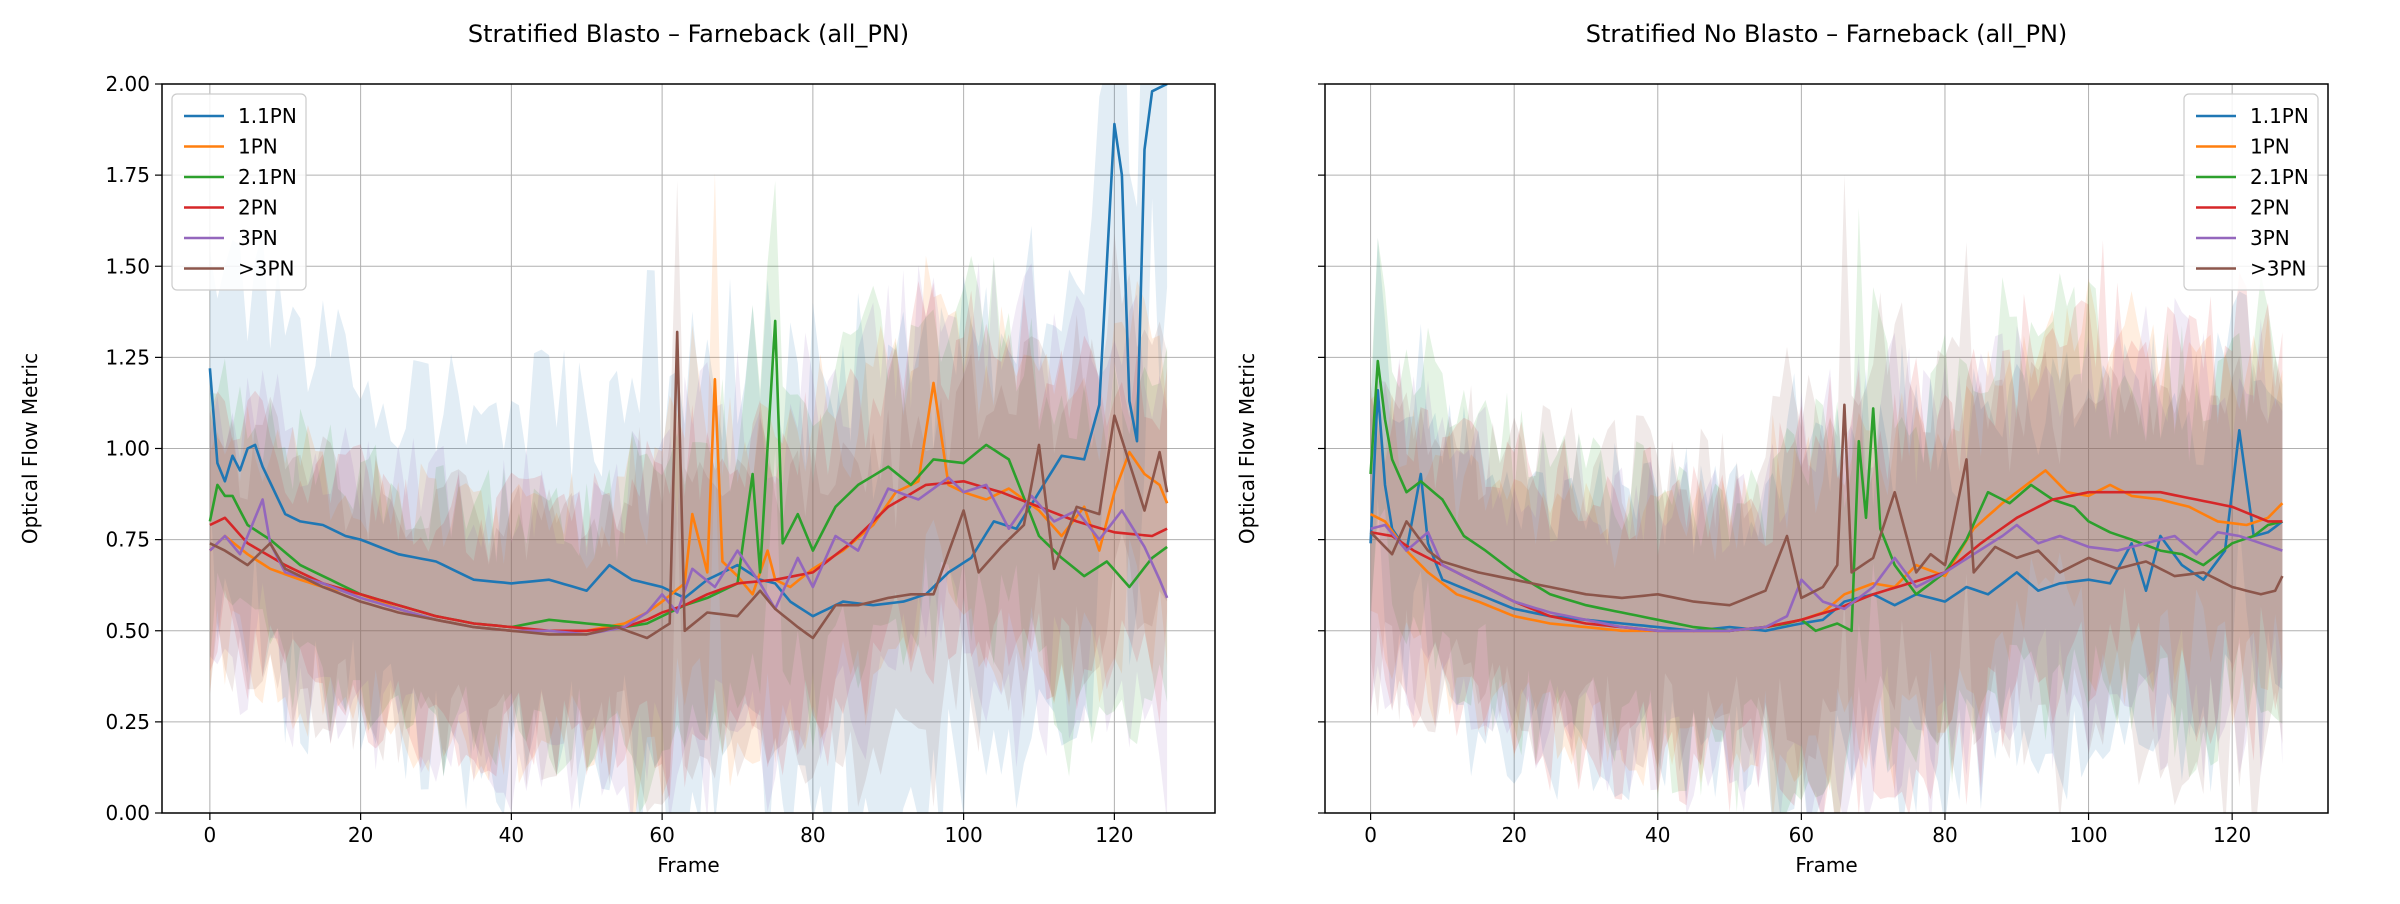 The image size is (2400, 904). I want to click on series-line-11PN, so click(1826, 510).